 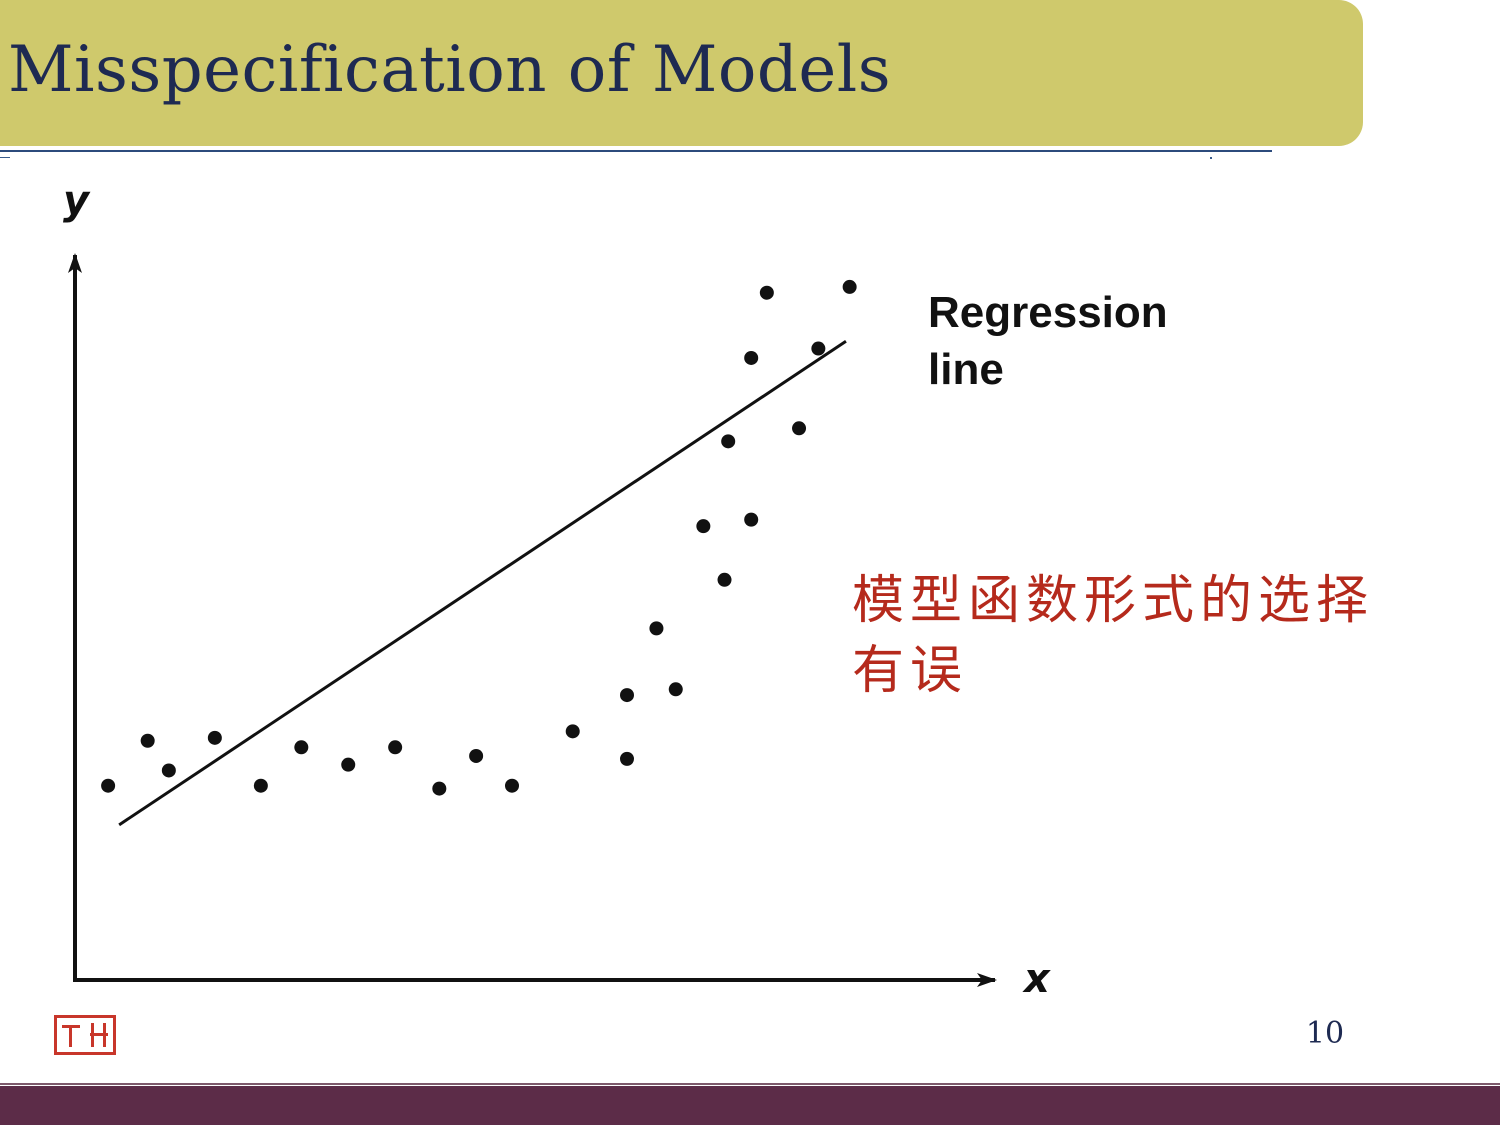 I want to click on page-number: 10, so click(x=1325, y=1033).